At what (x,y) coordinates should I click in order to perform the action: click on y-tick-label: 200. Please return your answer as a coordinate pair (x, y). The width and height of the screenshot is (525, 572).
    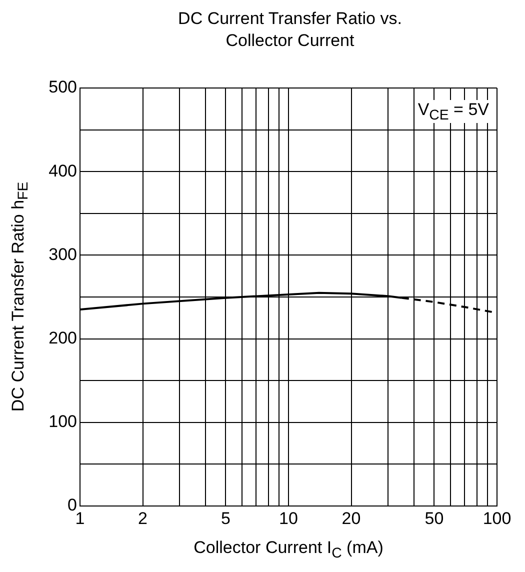
    Looking at the image, I should click on (62, 338).